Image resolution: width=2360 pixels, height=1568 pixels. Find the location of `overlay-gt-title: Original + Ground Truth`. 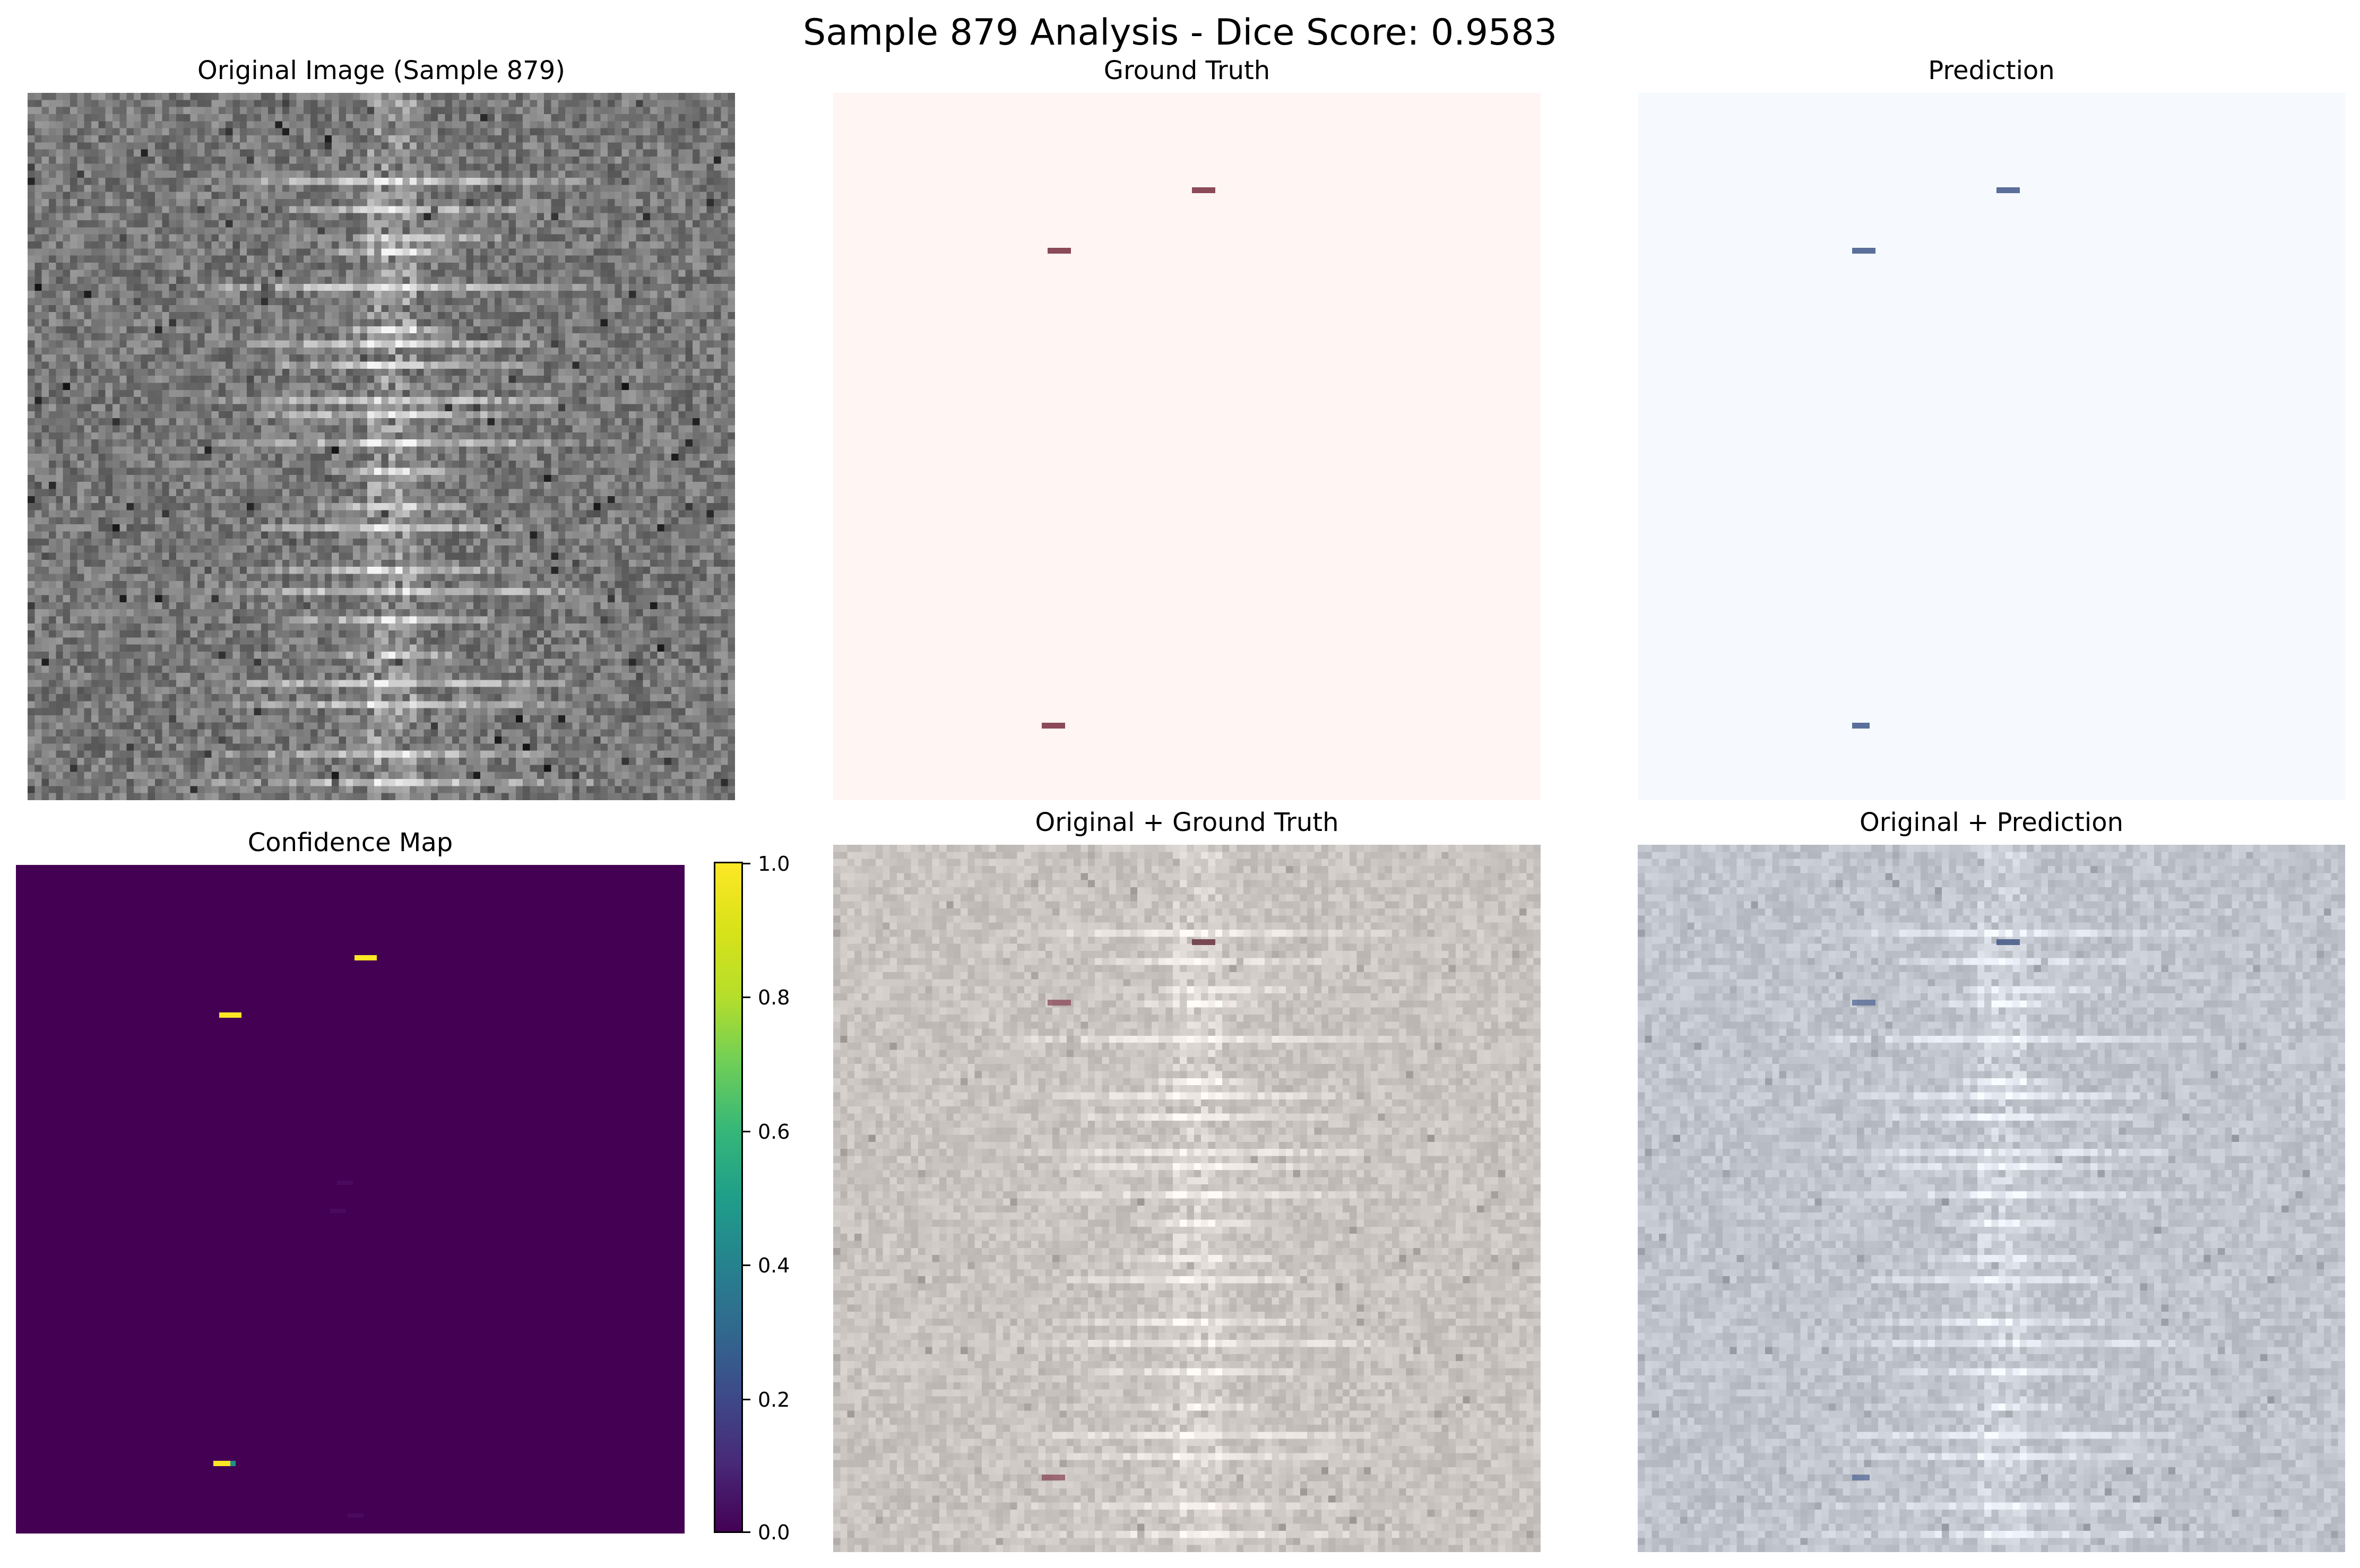

overlay-gt-title: Original + Ground Truth is located at coordinates (1187, 822).